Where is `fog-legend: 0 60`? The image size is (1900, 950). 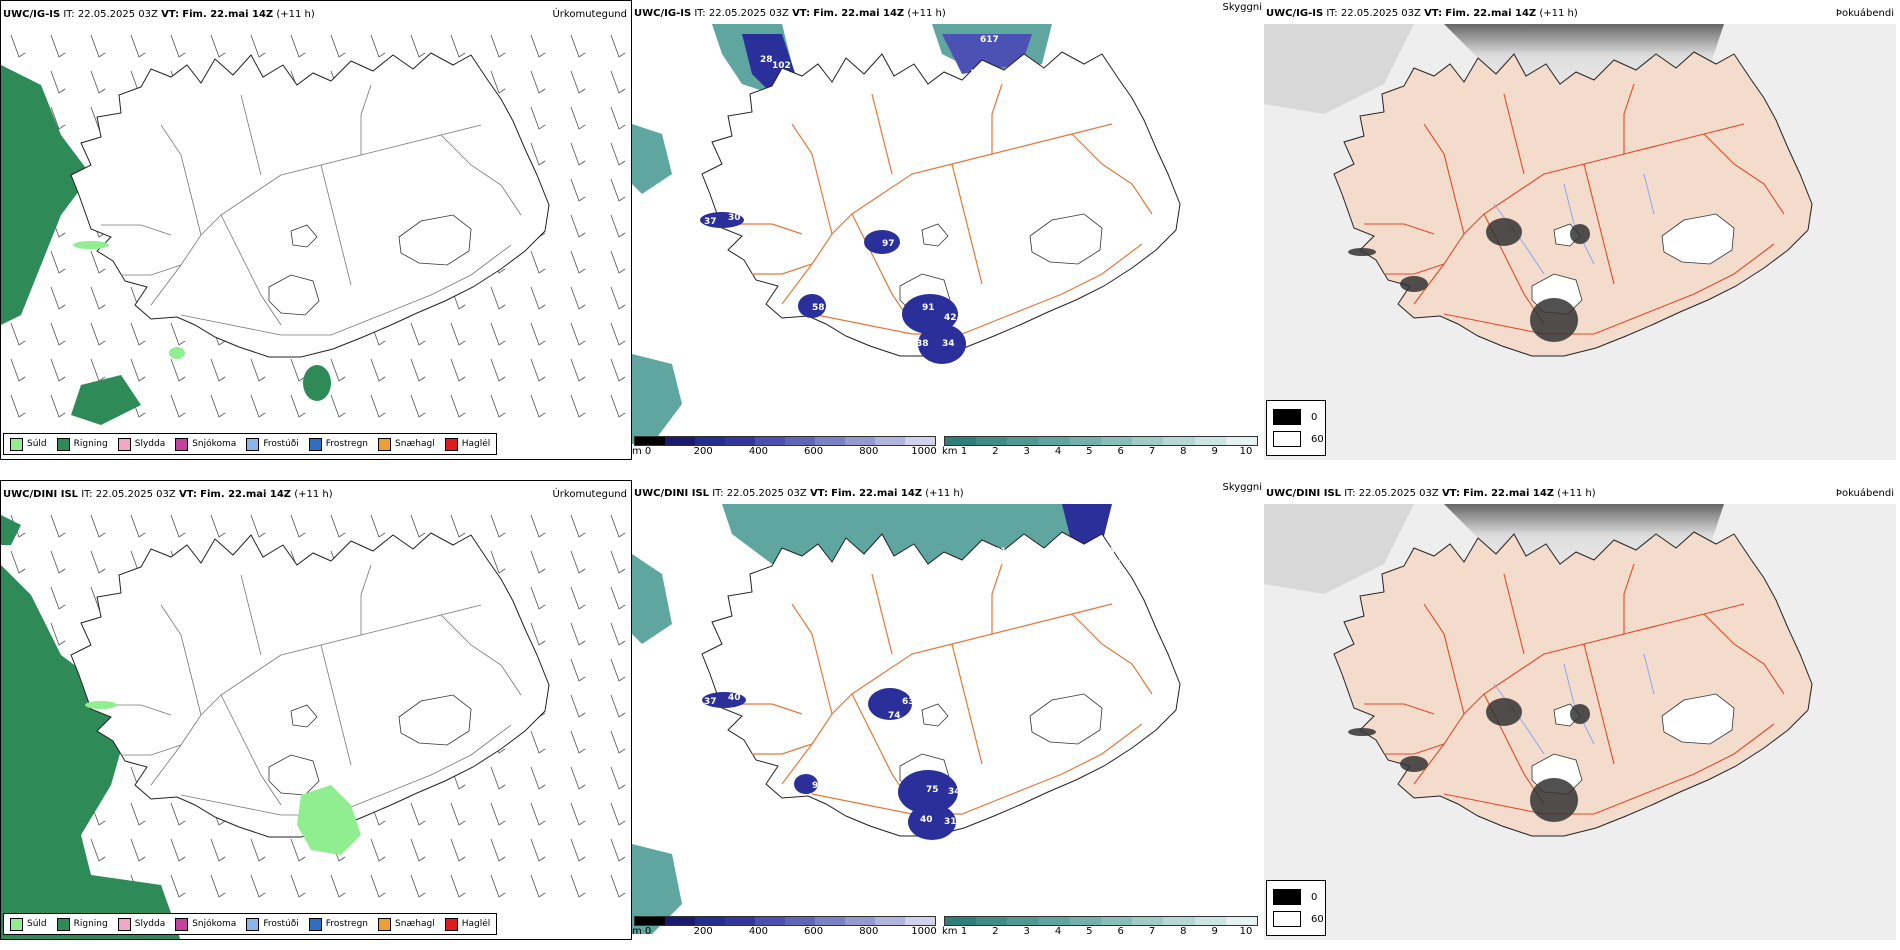
fog-legend: 0 60 is located at coordinates (1296, 428).